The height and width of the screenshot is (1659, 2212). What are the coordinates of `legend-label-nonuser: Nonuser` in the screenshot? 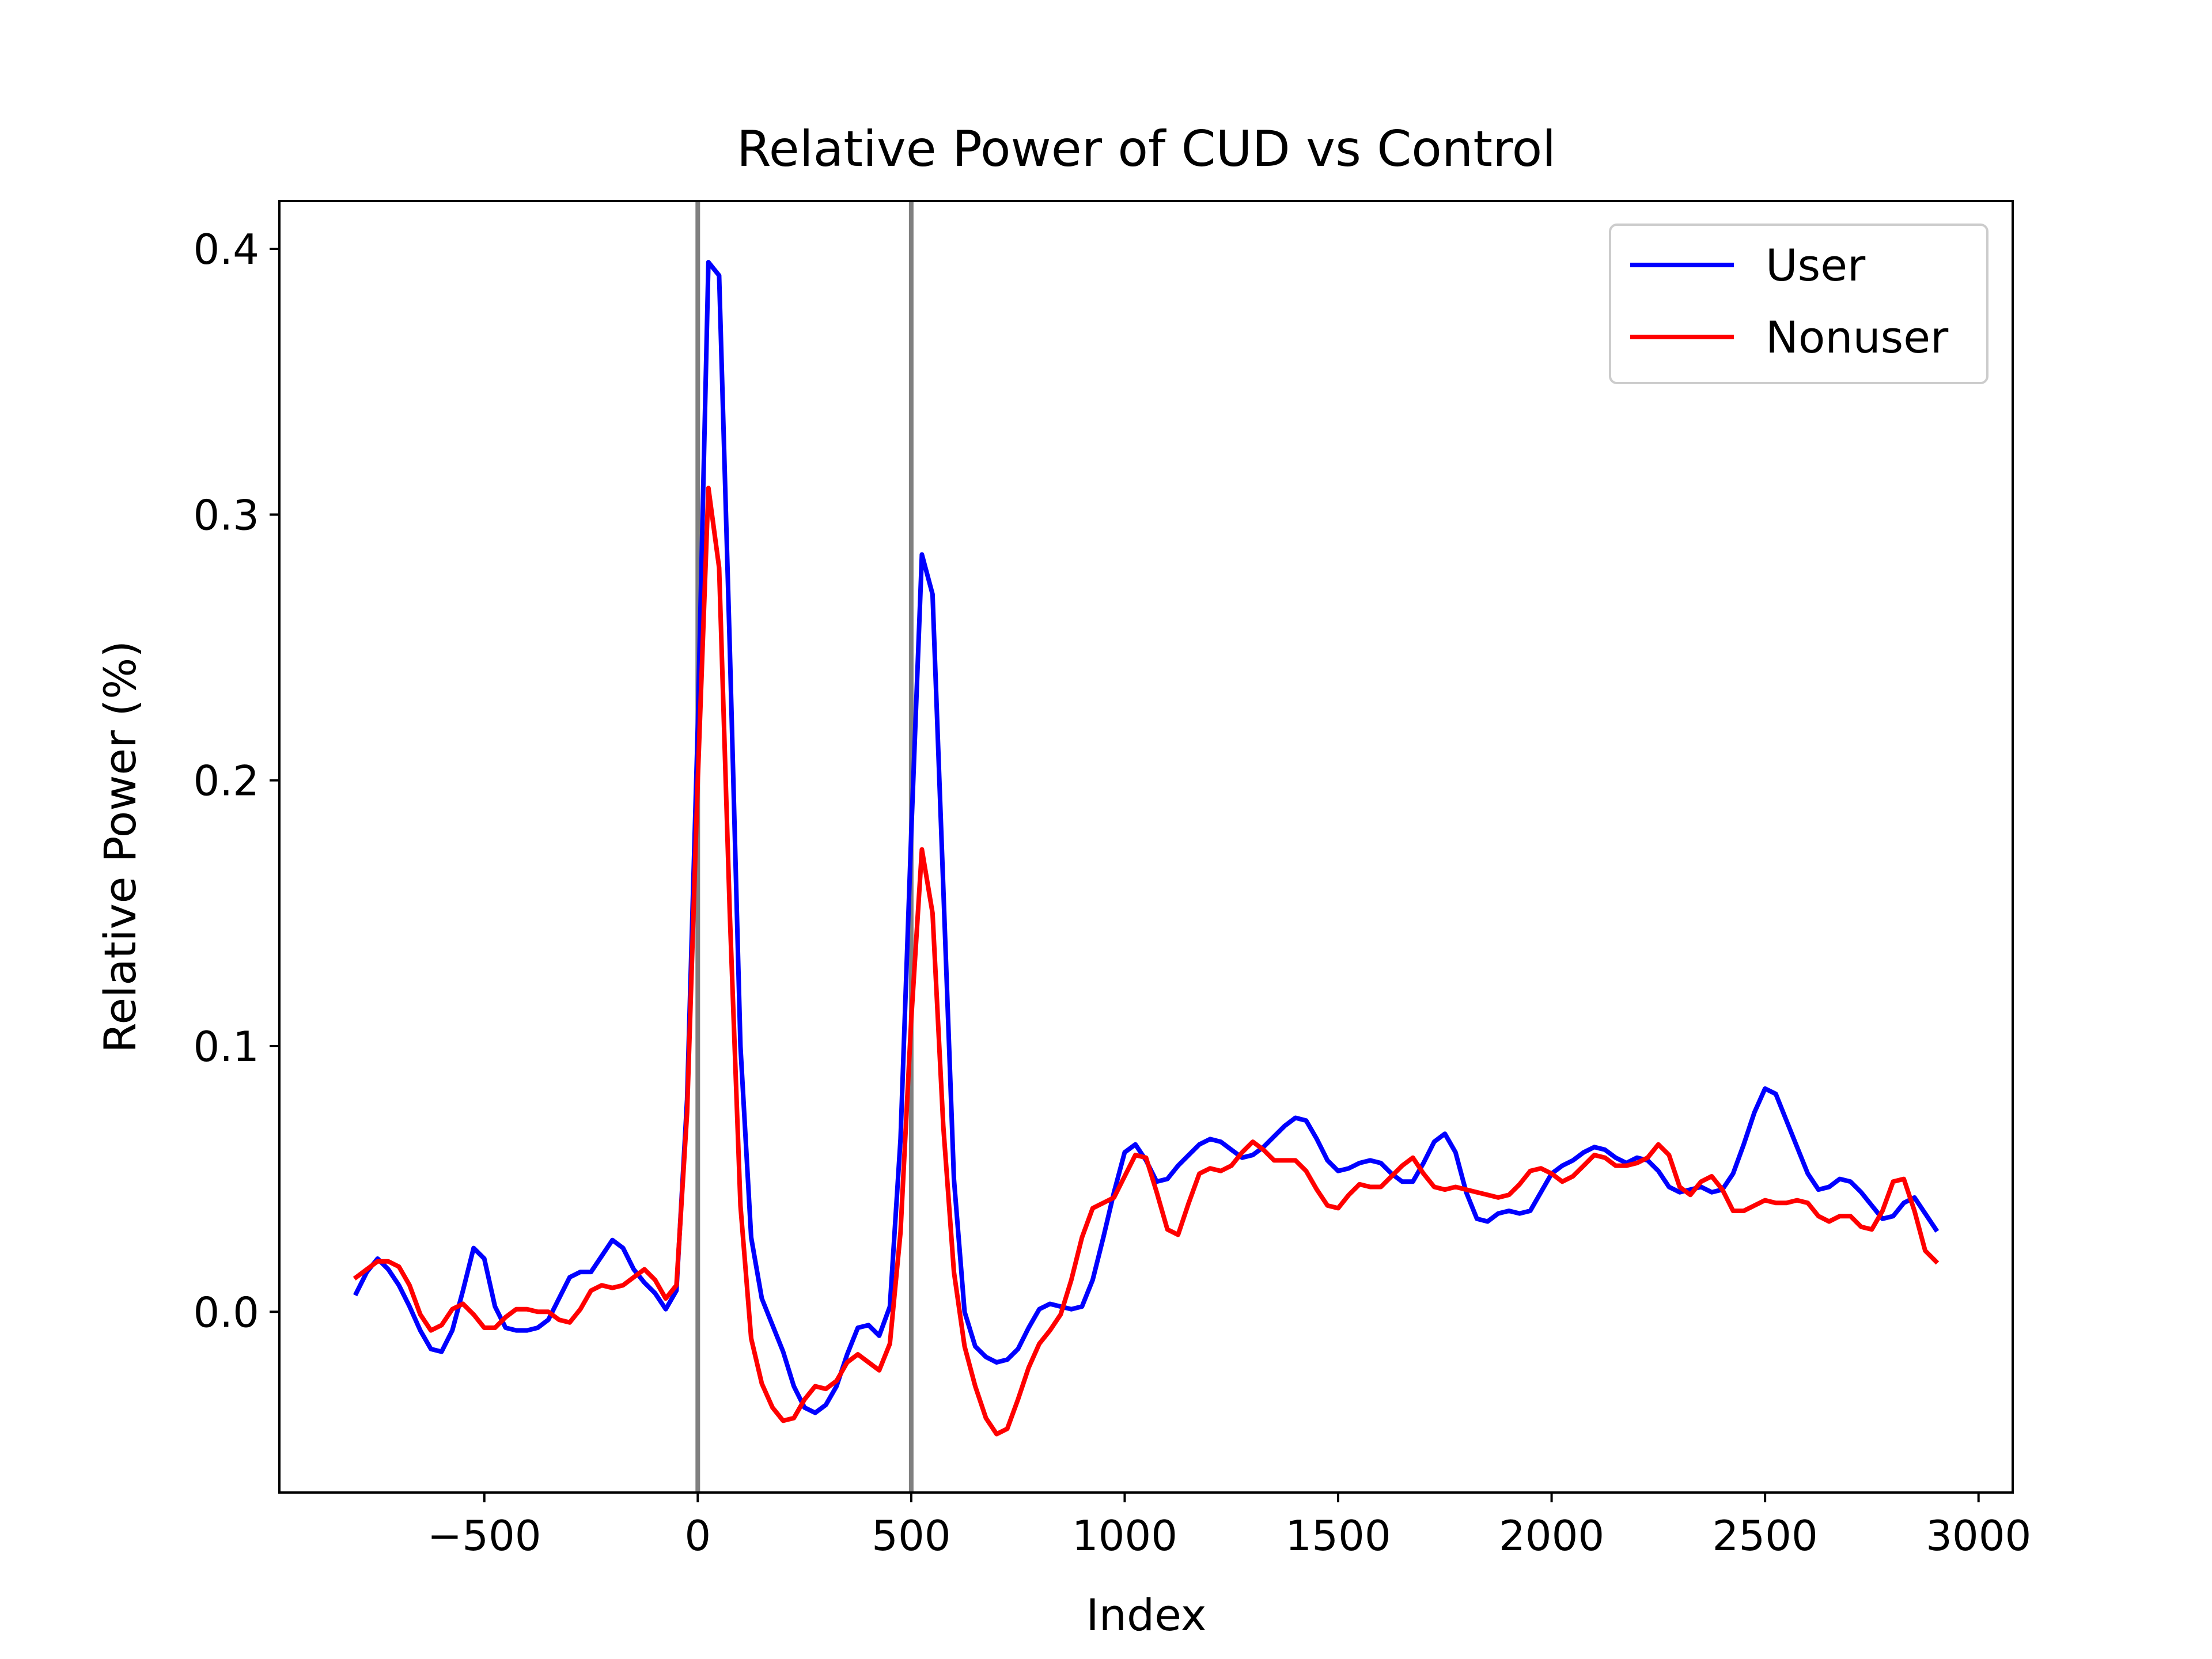 It's located at (1857, 337).